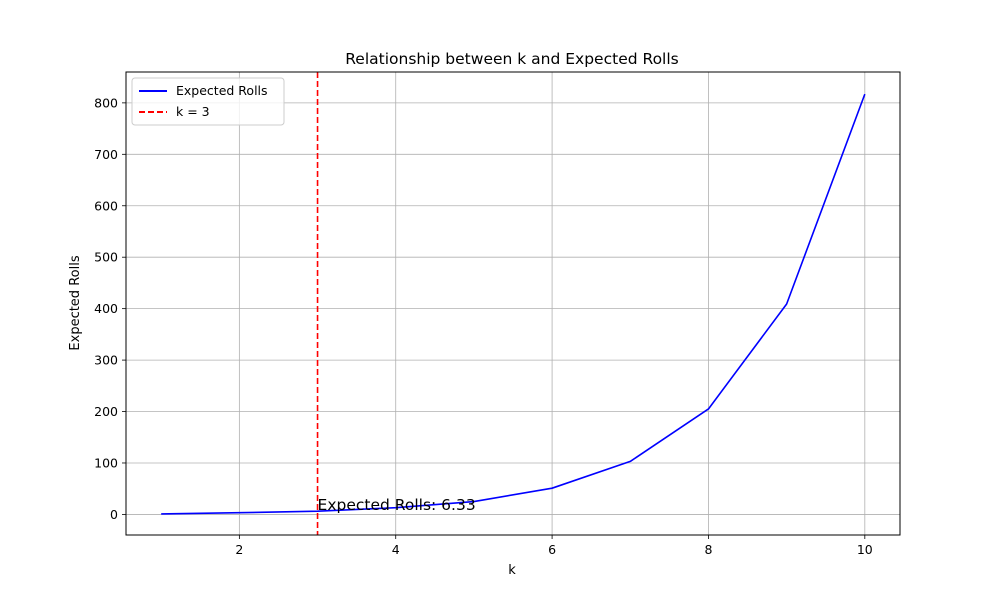 This screenshot has width=1000, height=600. What do you see at coordinates (106, 257) in the screenshot?
I see `y-tick-label: 500` at bounding box center [106, 257].